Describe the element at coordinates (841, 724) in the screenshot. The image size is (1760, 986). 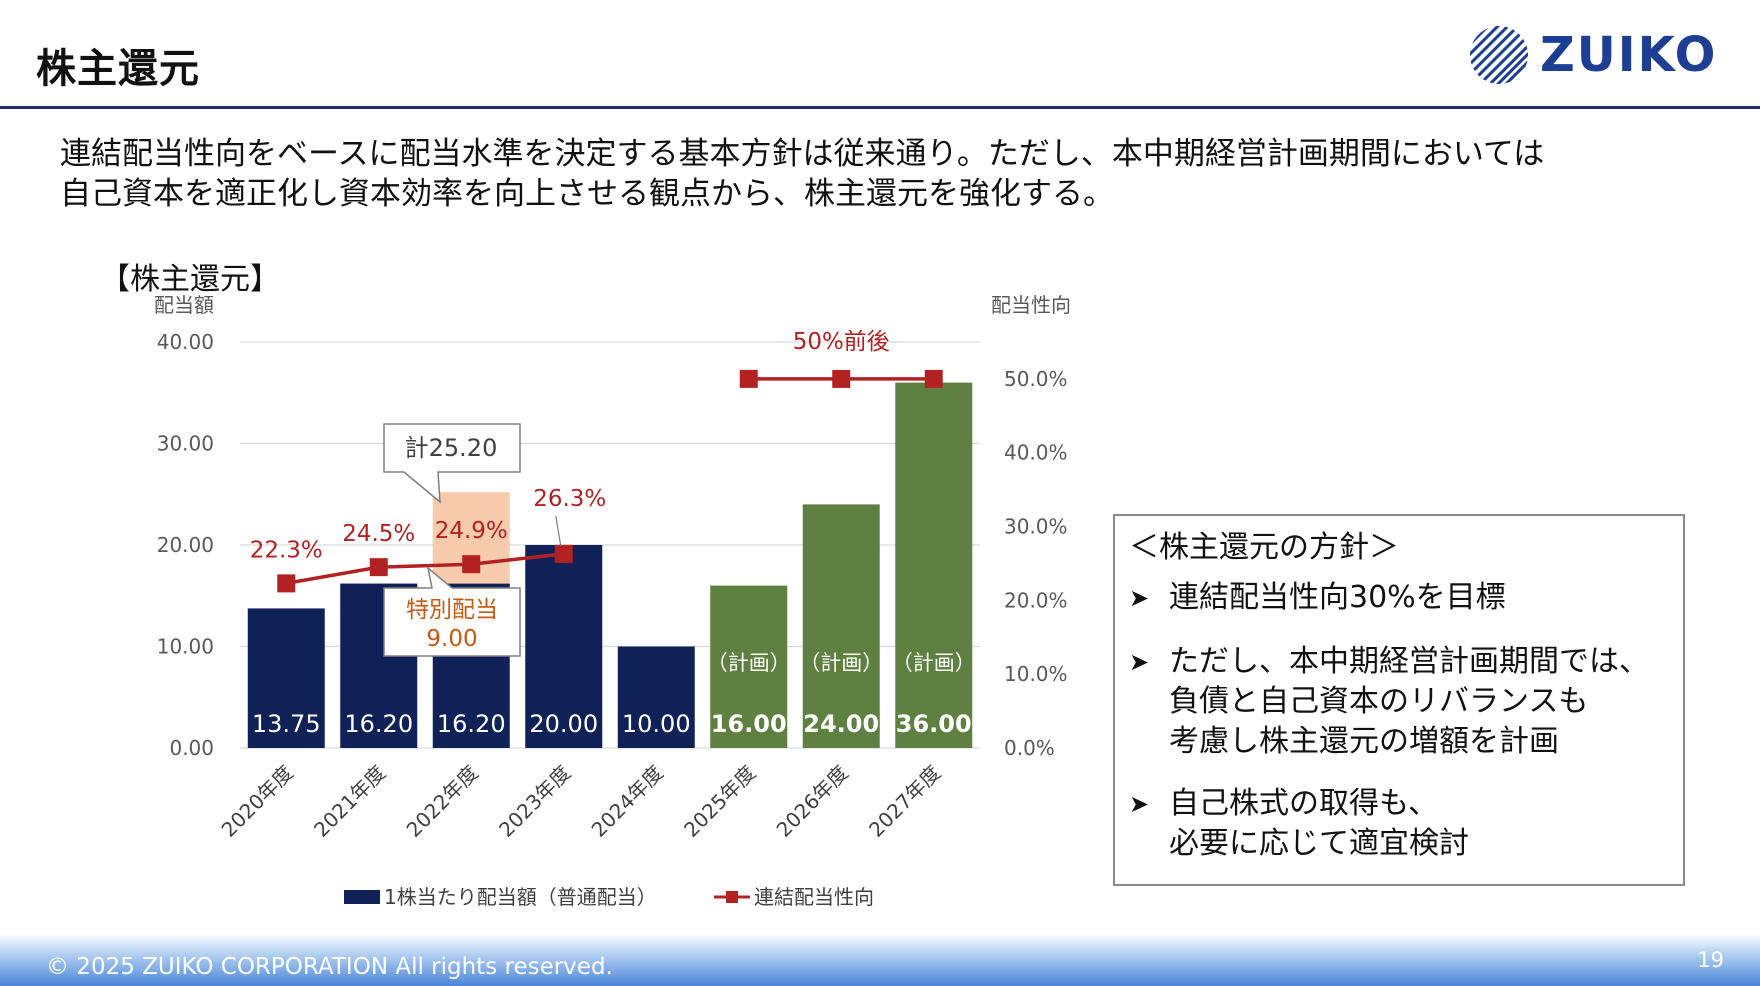
I see `bar-value-label: 24.00` at that location.